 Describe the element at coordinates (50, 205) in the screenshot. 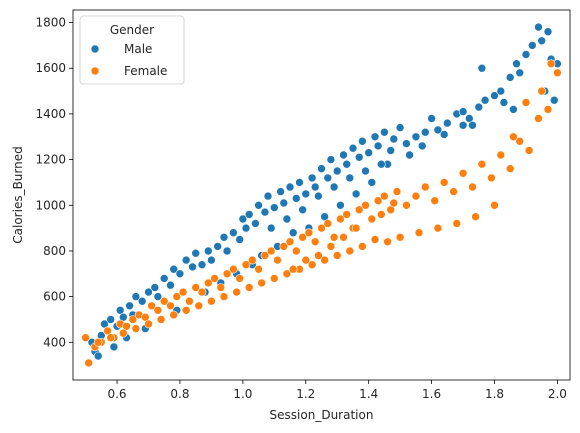

I see `y-tick-label: 1000` at that location.